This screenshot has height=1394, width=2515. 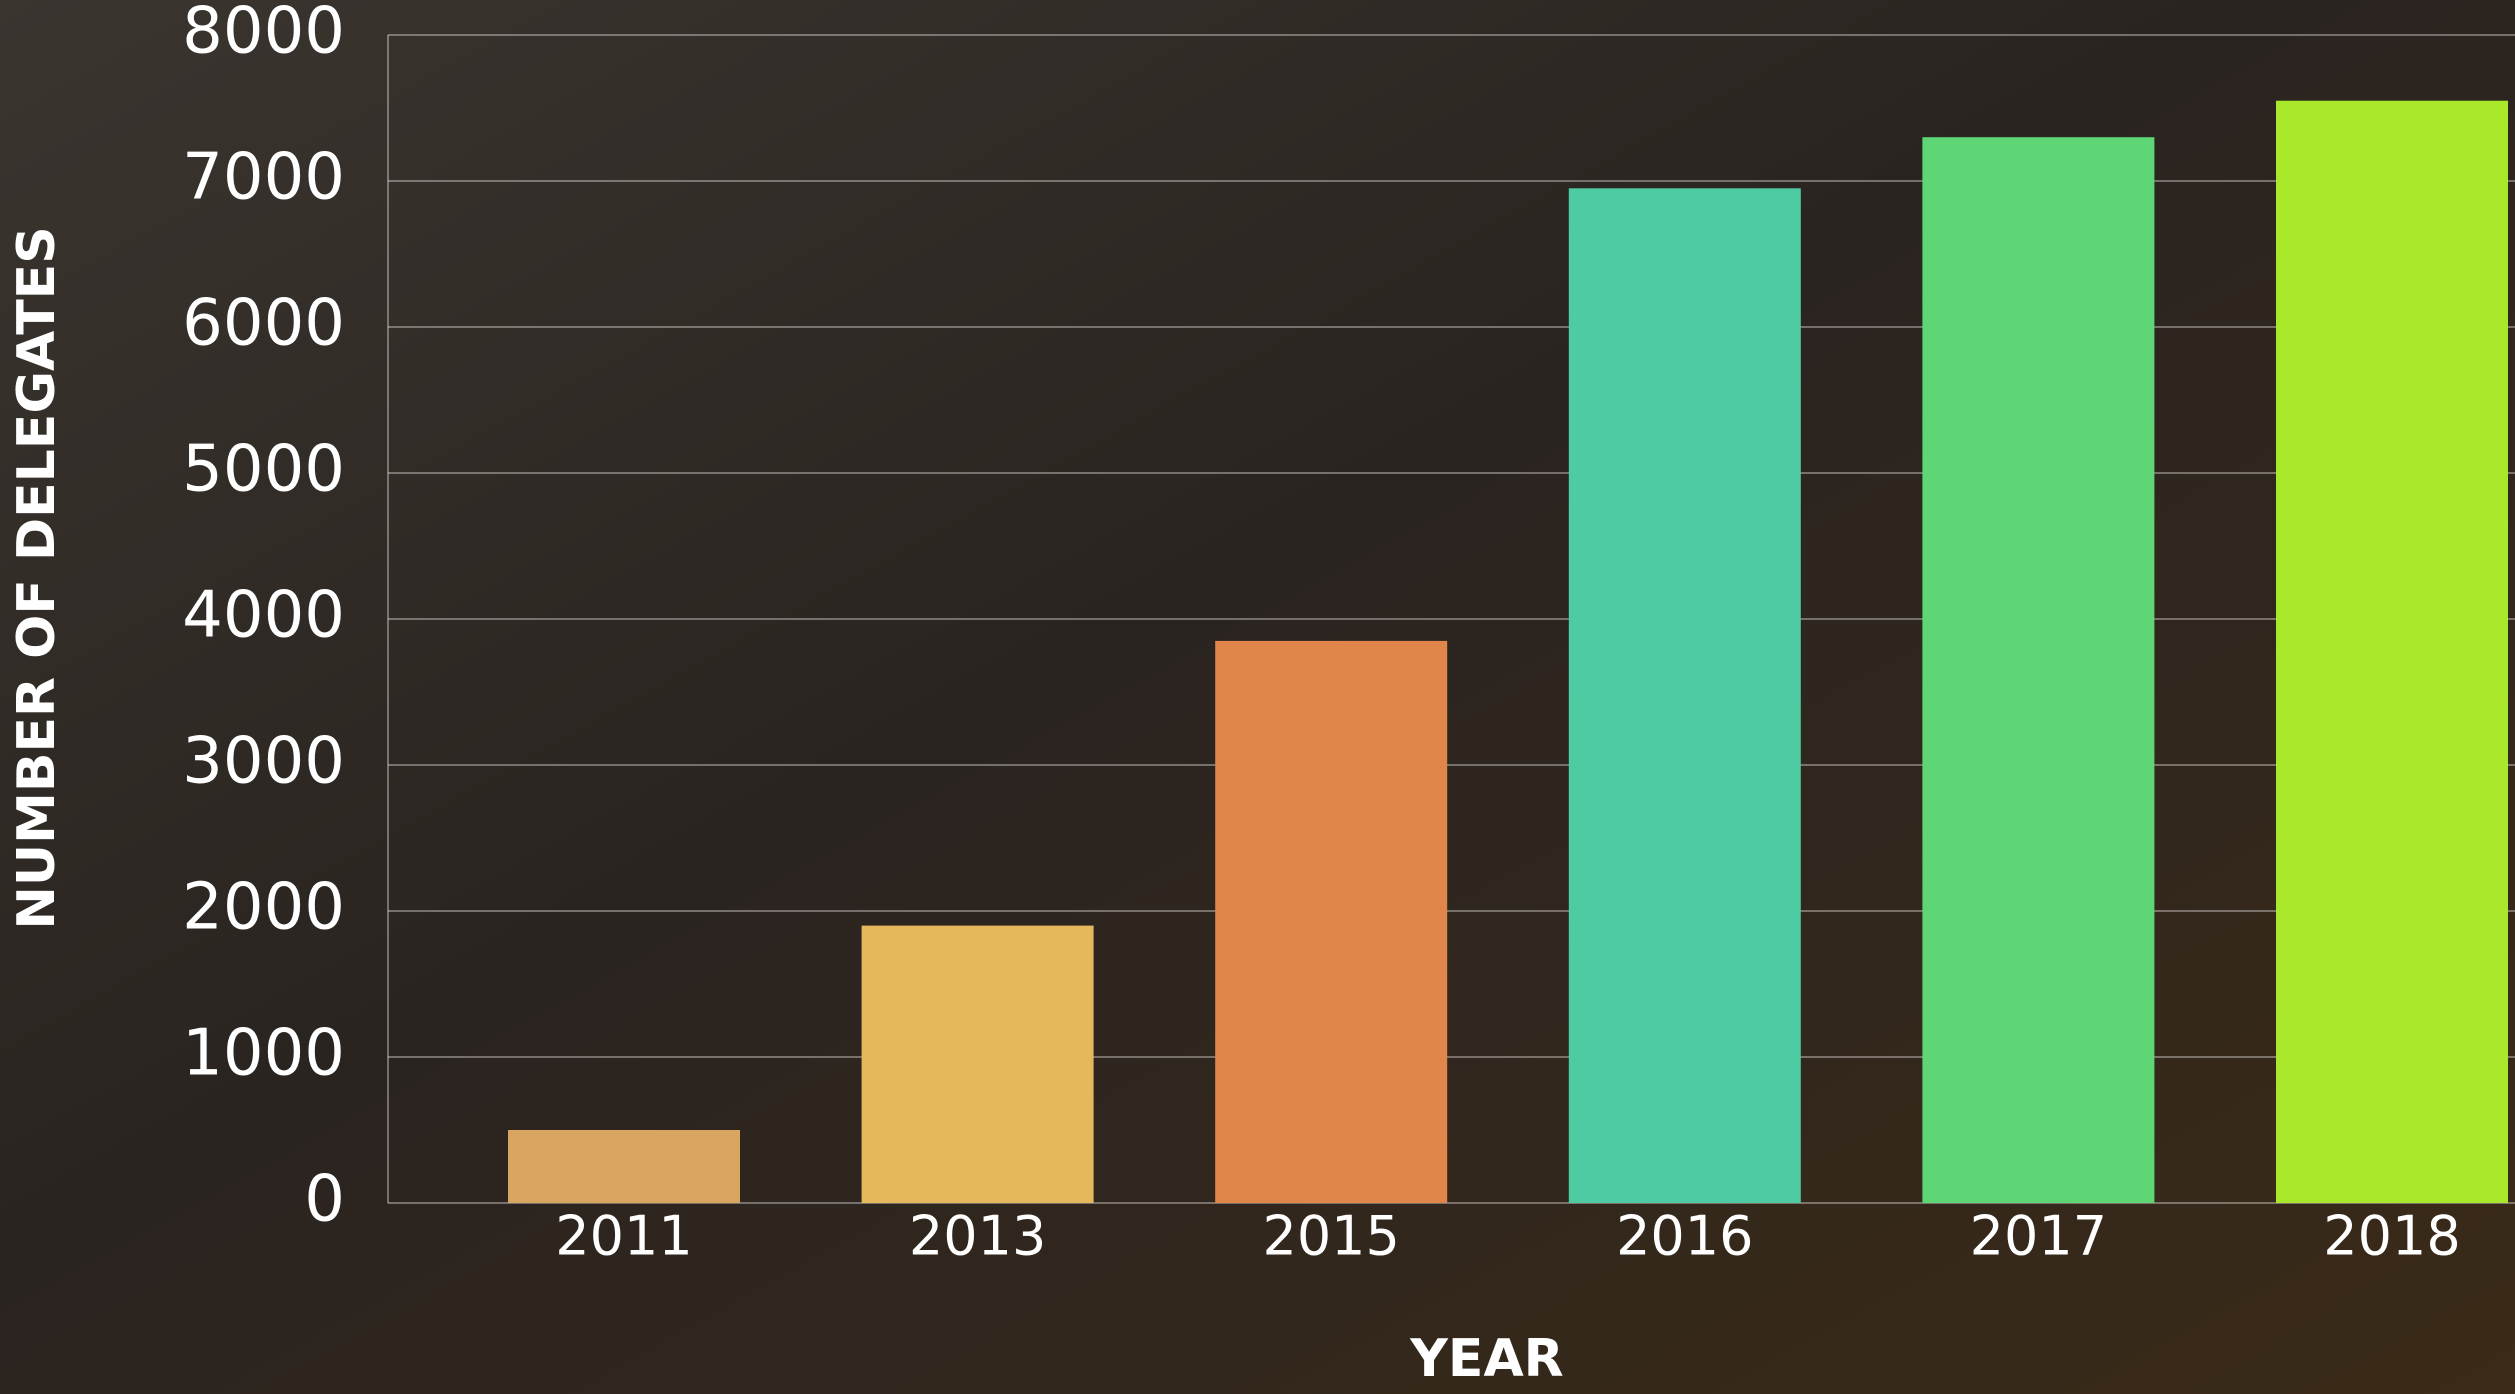 I want to click on y-tick-label: 4000, so click(x=263, y=616).